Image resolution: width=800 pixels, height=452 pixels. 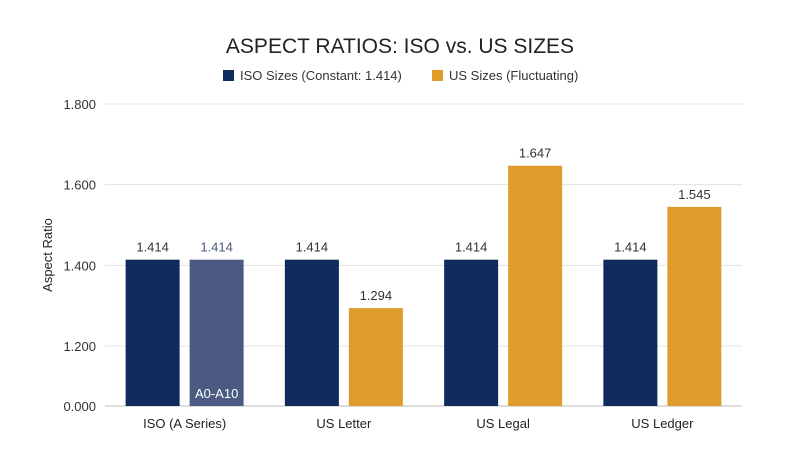 I want to click on chart-title: ASPECT RATIOS: ISO vs. US SIZES, so click(x=400, y=46).